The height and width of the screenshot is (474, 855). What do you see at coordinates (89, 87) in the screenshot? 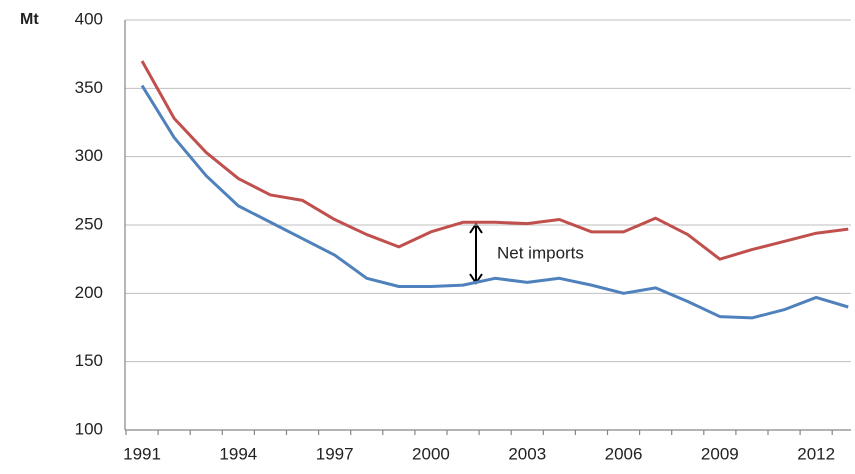
I see `y-tick-label: 350` at bounding box center [89, 87].